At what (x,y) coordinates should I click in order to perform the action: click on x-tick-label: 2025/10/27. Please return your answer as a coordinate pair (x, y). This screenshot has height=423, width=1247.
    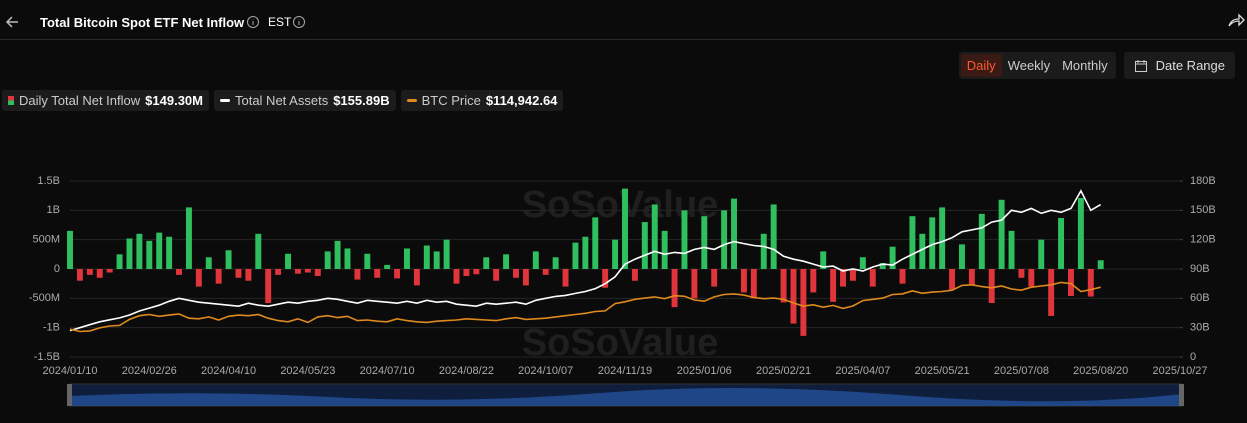
    Looking at the image, I should click on (1179, 371).